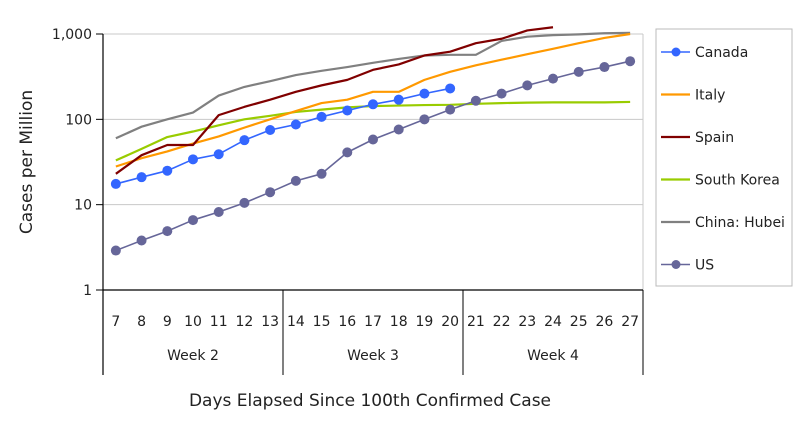 This screenshot has height=427, width=800. I want to click on x-tick-label: 11, so click(219, 322).